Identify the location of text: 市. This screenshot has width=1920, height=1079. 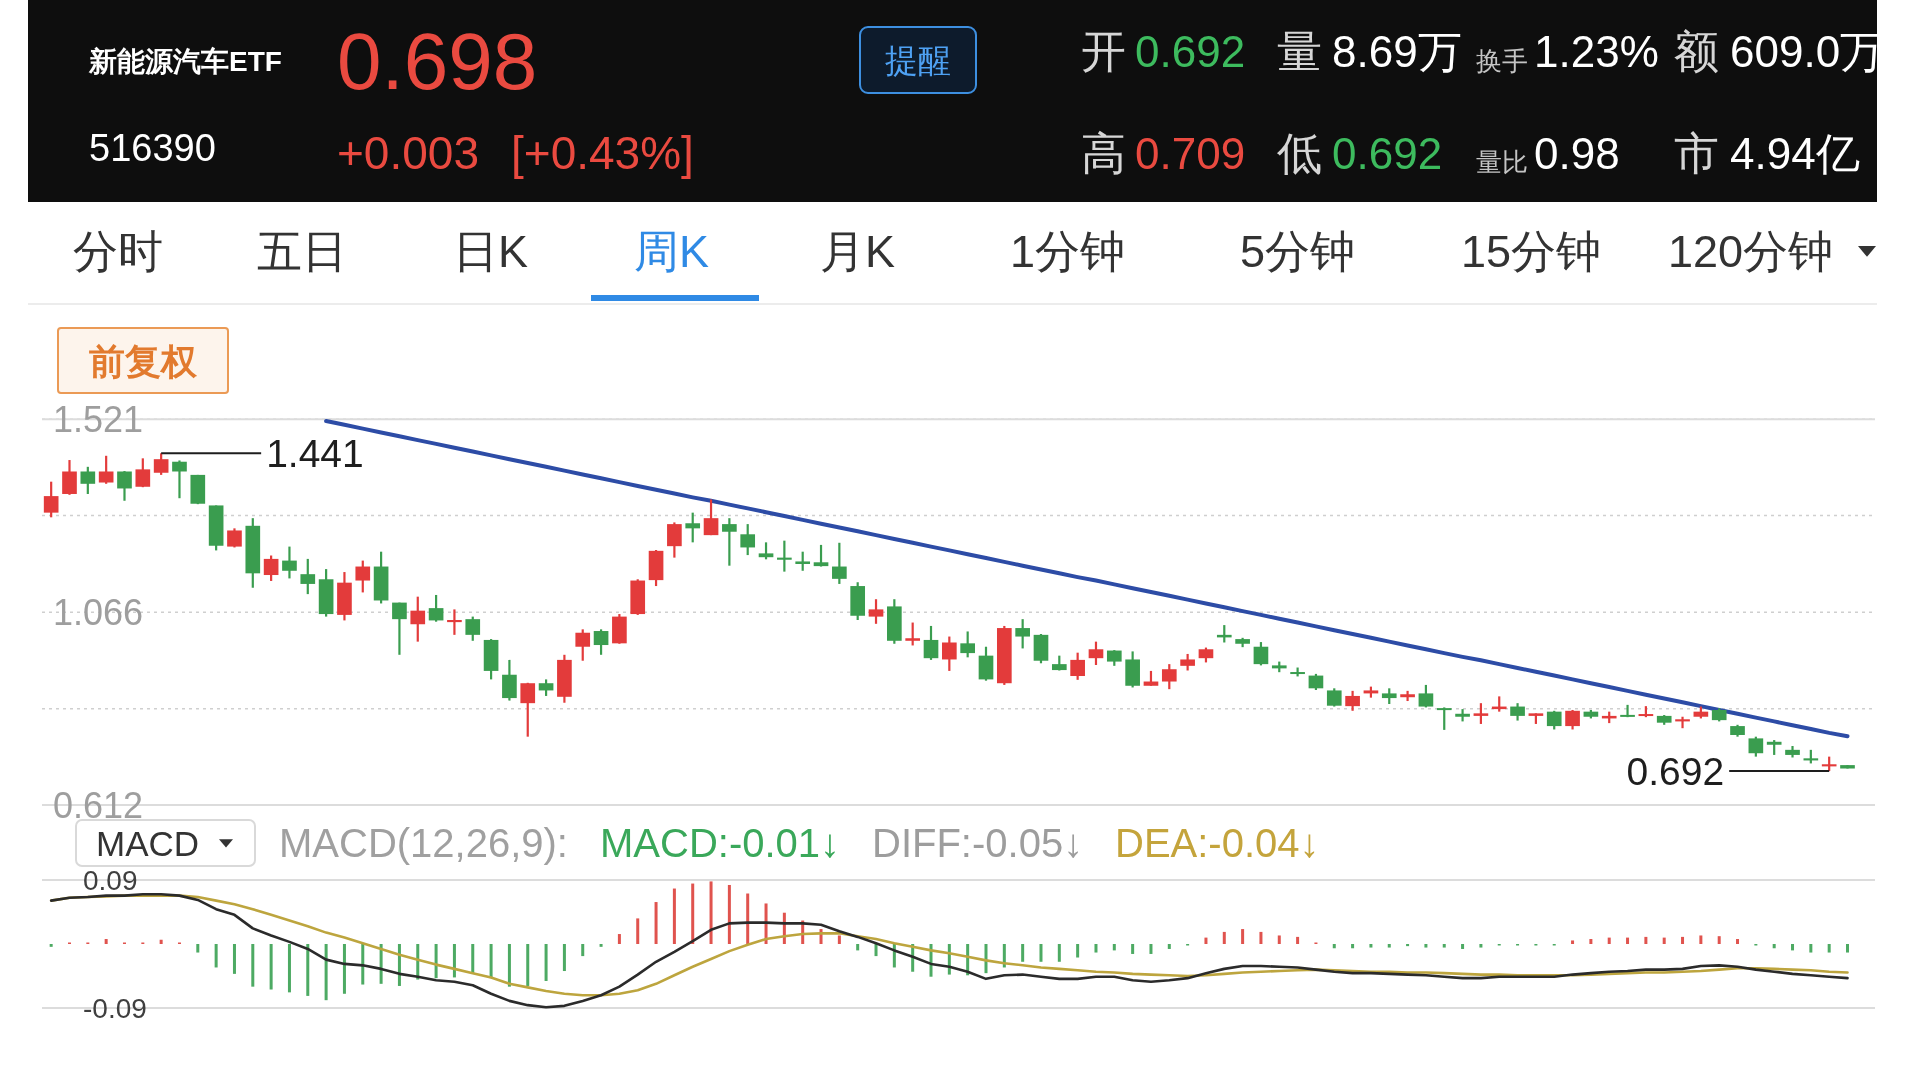
(1696, 153).